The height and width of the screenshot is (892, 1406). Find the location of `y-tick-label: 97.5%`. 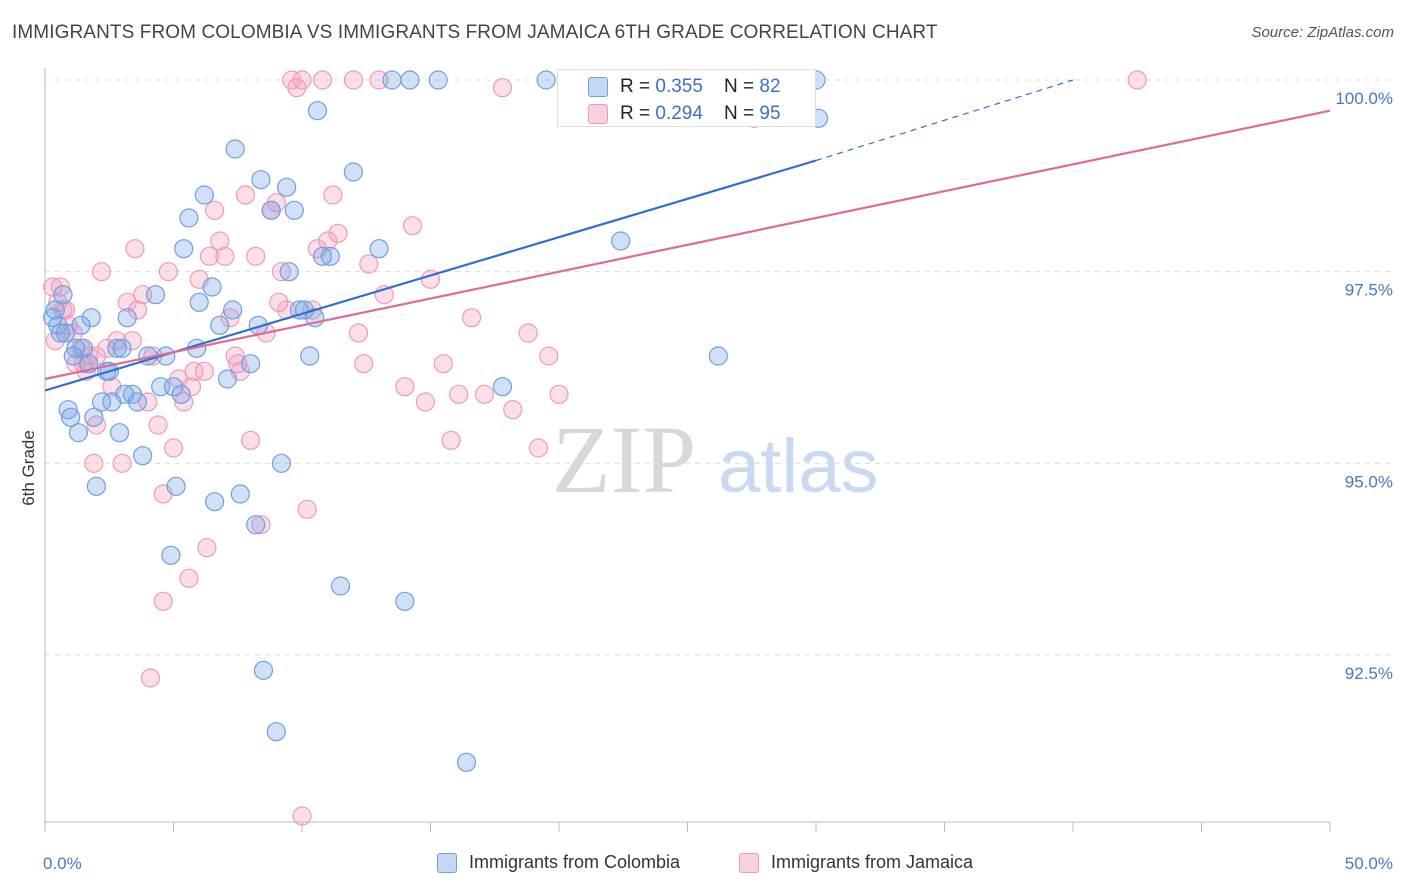

y-tick-label: 97.5% is located at coordinates (1369, 290).